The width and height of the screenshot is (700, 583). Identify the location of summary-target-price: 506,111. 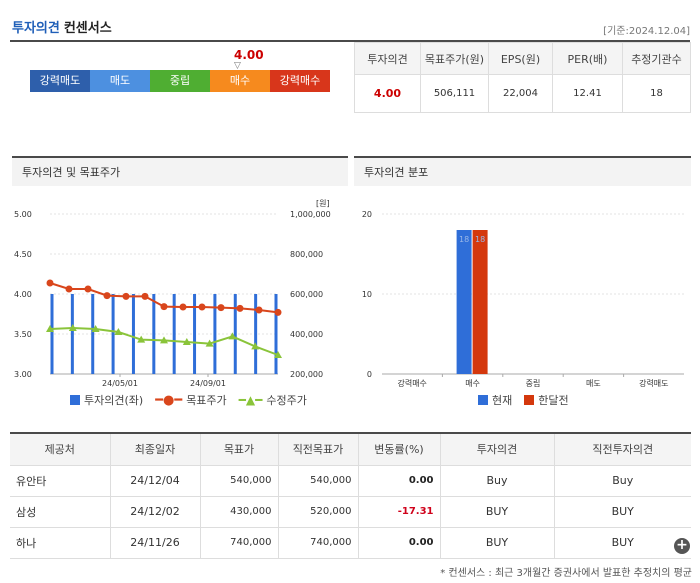
(454, 93).